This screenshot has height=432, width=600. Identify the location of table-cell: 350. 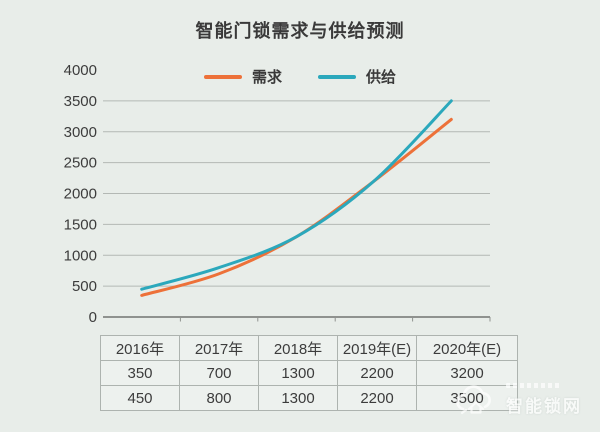
(140, 373).